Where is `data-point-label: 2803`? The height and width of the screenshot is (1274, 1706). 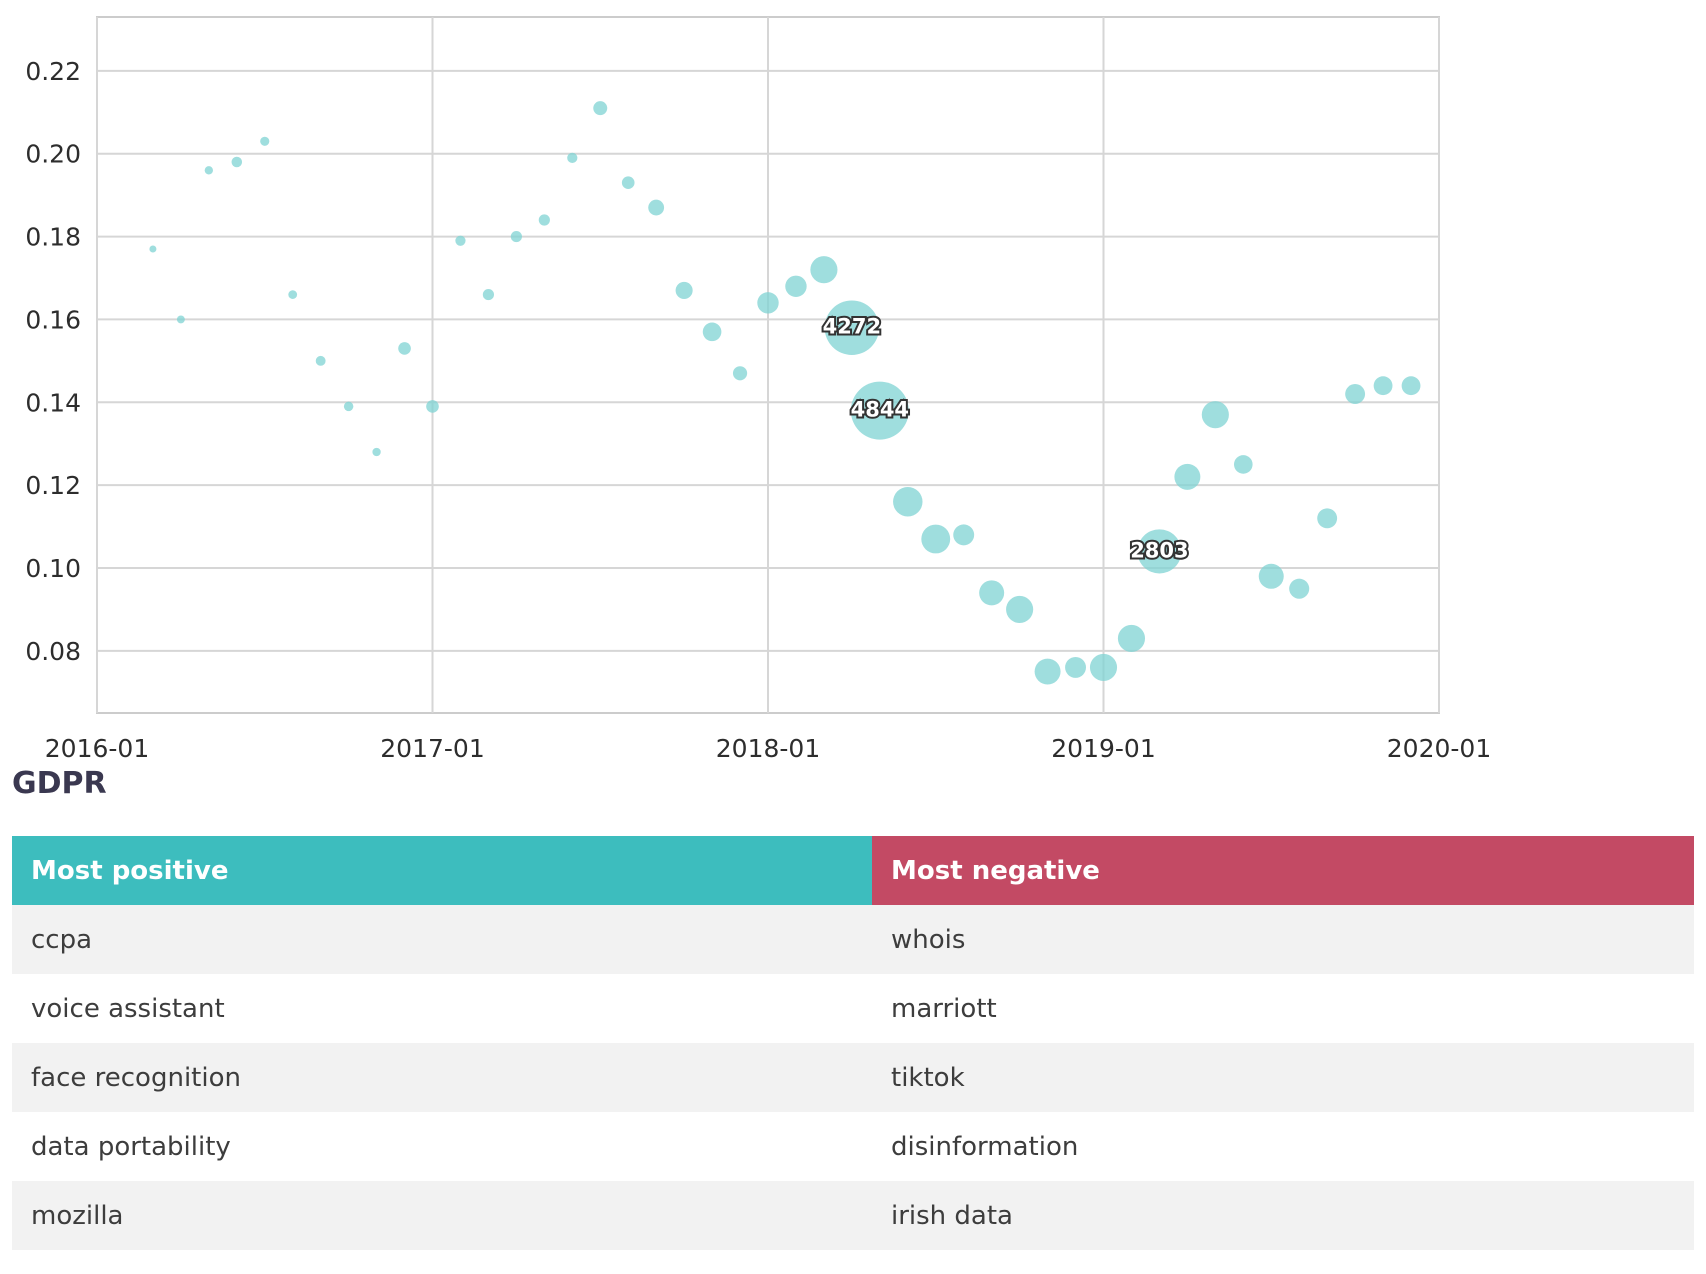
data-point-label: 2803 is located at coordinates (1159, 550).